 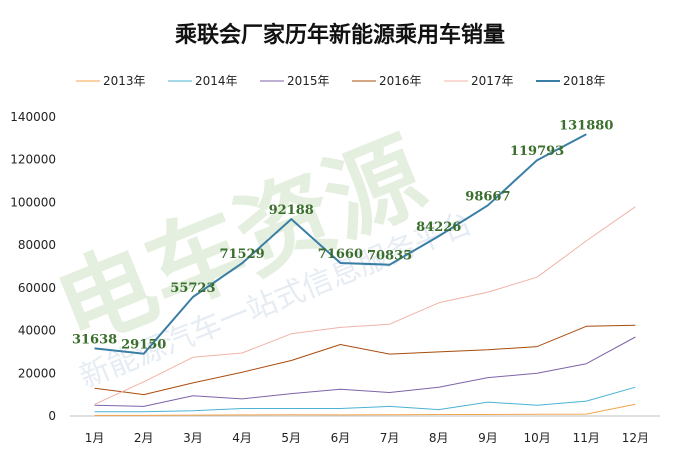 I want to click on x-tick-label: 8月, so click(x=439, y=438).